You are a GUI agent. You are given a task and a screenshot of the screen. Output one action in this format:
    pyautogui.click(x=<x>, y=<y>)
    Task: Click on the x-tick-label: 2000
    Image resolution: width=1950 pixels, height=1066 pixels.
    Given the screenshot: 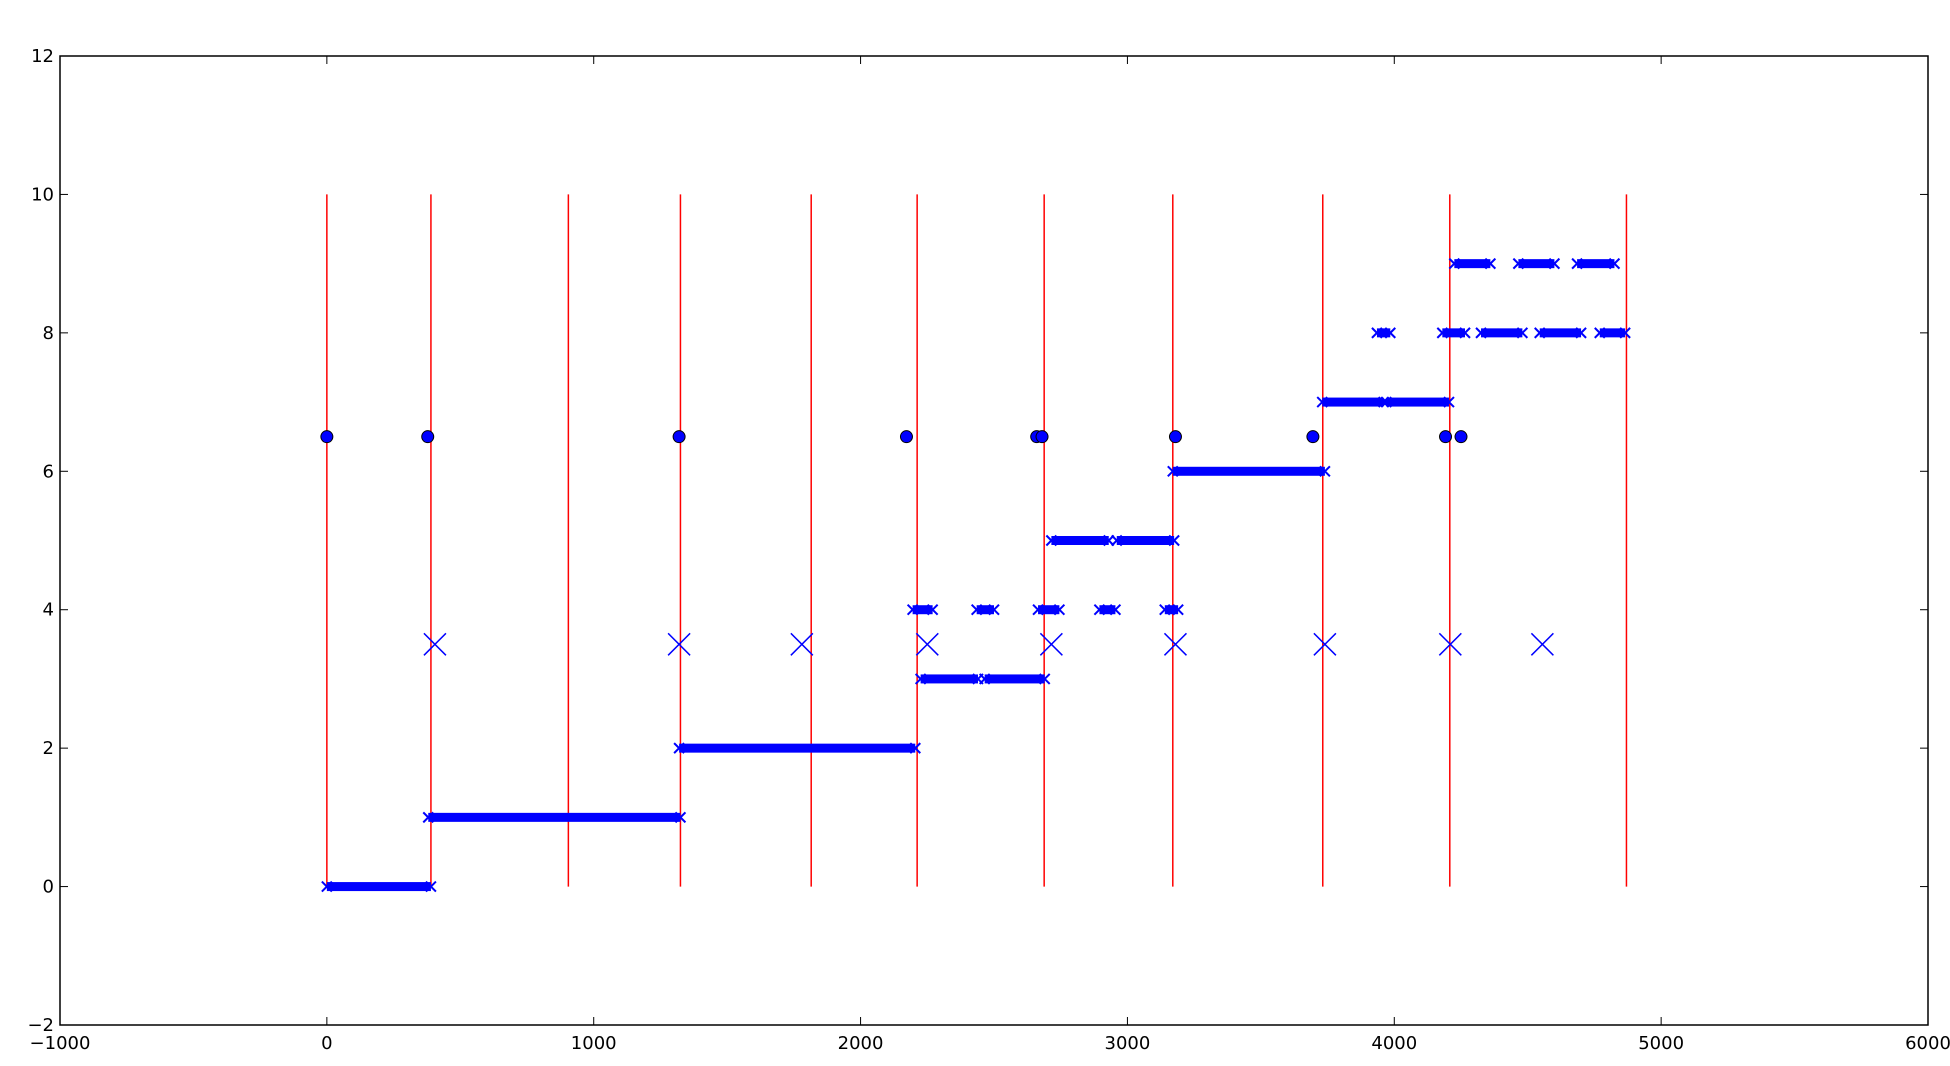 What is the action you would take?
    pyautogui.click(x=861, y=1043)
    